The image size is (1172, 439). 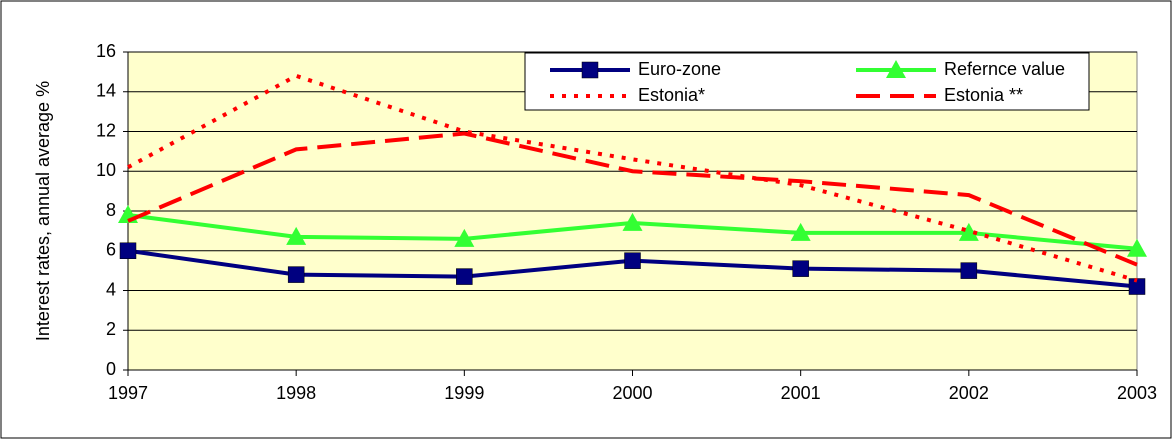 I want to click on legend, so click(x=807, y=81).